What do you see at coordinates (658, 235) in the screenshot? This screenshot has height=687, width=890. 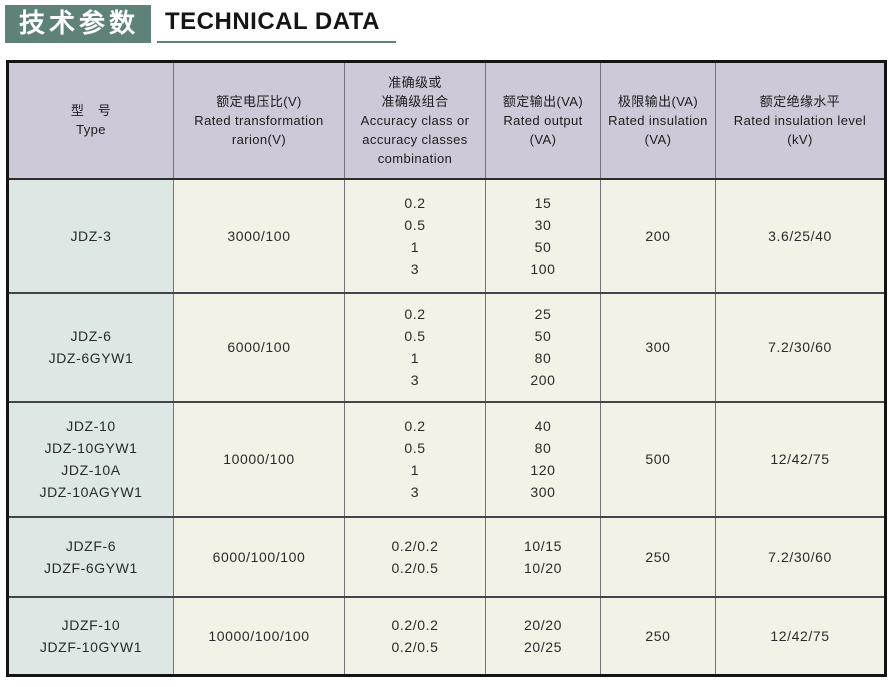 I see `limit-output-cell: 200` at bounding box center [658, 235].